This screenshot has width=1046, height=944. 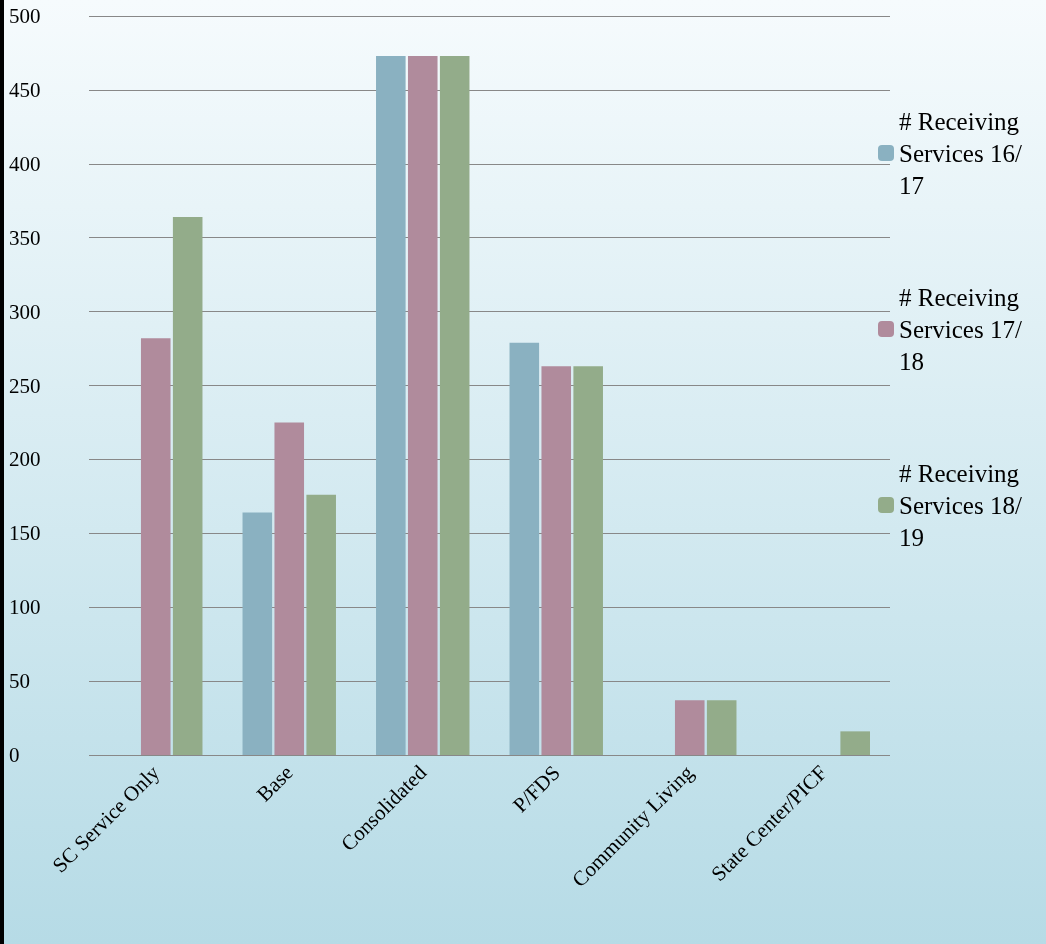 What do you see at coordinates (25, 16) in the screenshot?
I see `y-tick-label: 500` at bounding box center [25, 16].